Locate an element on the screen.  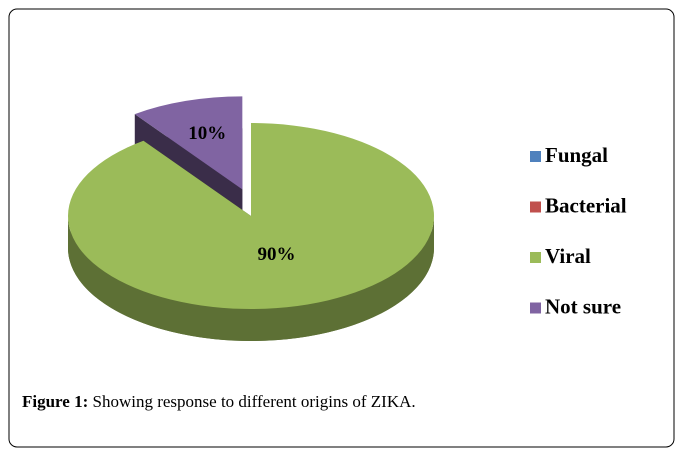
legend-label: Fungal is located at coordinates (576, 155).